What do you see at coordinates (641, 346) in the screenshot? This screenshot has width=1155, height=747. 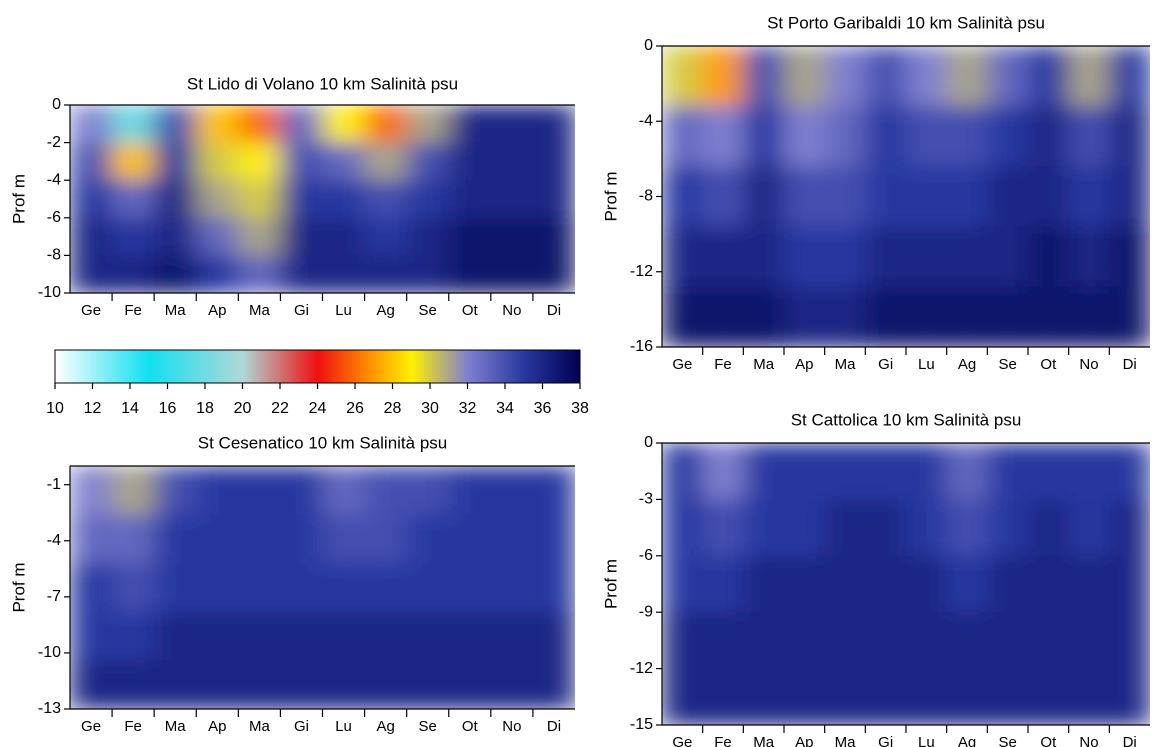 I see `y-tick-label: -16` at bounding box center [641, 346].